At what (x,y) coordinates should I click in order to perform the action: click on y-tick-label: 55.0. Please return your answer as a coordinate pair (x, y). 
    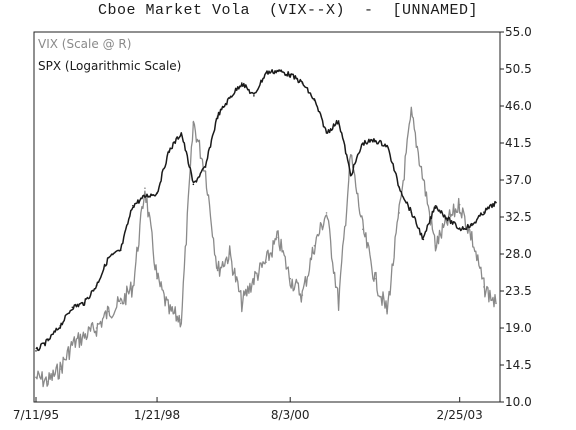
    Looking at the image, I should click on (518, 32).